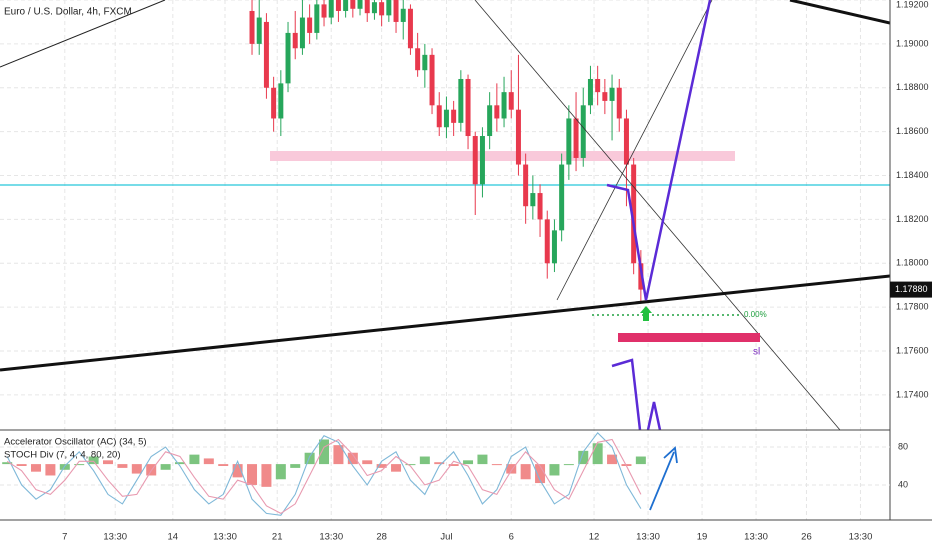 Image resolution: width=932 pixels, height=550 pixels. Describe the element at coordinates (912, 350) in the screenshot. I see `y-tick-label: 1.17600` at that location.